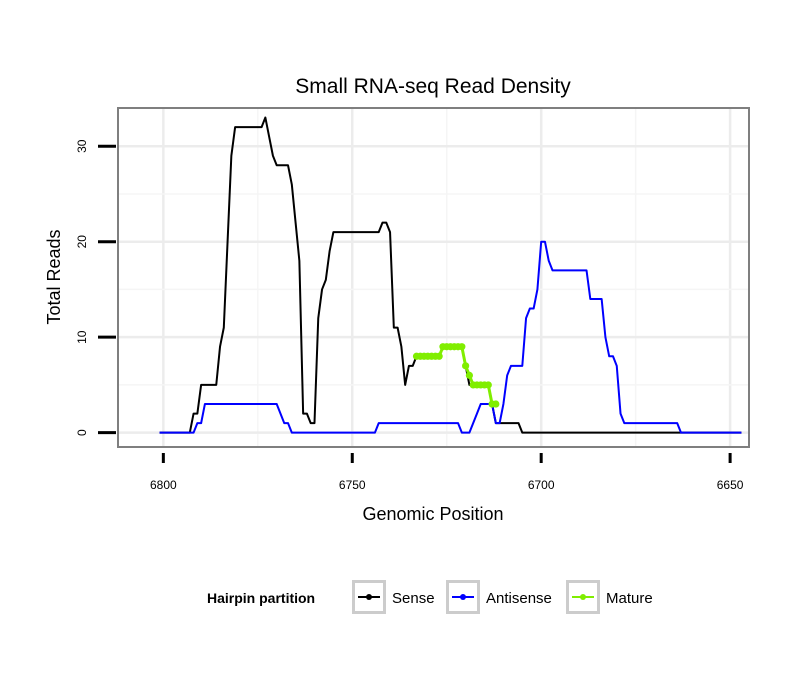 This screenshot has height=690, width=810. What do you see at coordinates (413, 598) in the screenshot?
I see `legend-label-sense: Sense` at bounding box center [413, 598].